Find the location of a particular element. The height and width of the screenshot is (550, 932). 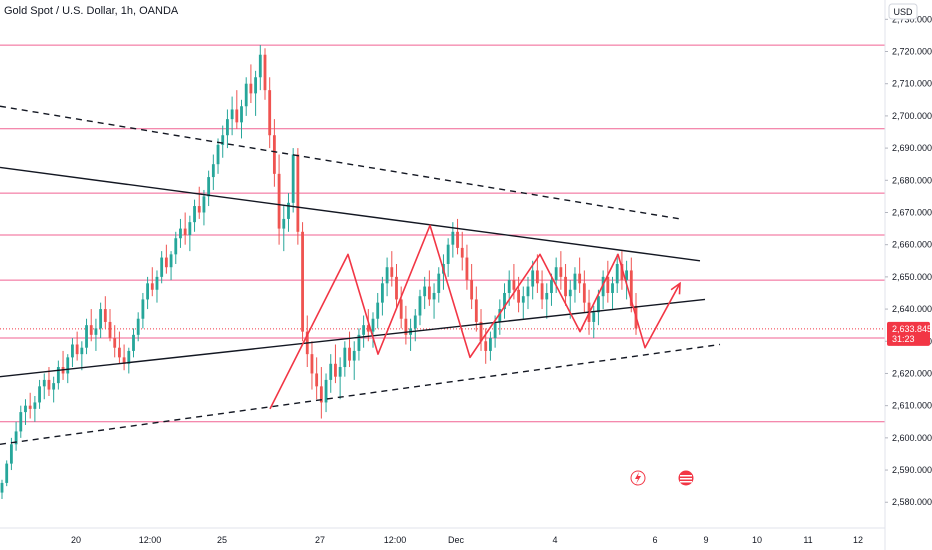

y-tick-label: 2,650.000 is located at coordinates (912, 277).